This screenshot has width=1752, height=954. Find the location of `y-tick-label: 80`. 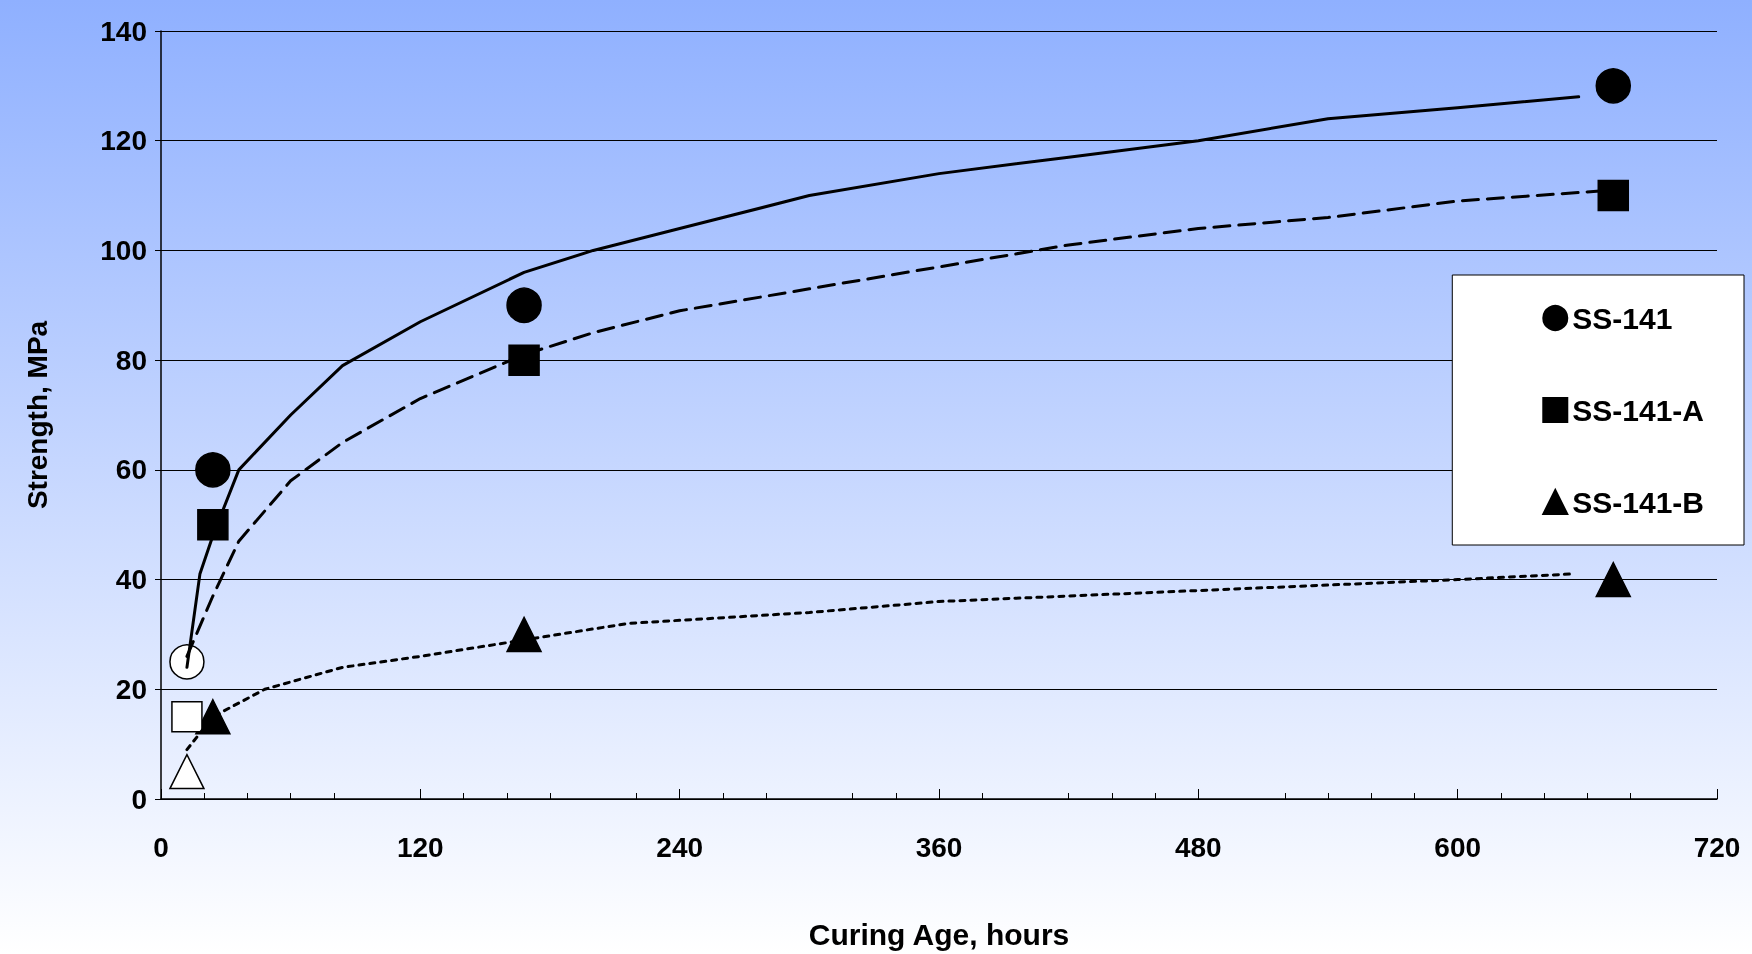

y-tick-label: 80 is located at coordinates (131, 360).